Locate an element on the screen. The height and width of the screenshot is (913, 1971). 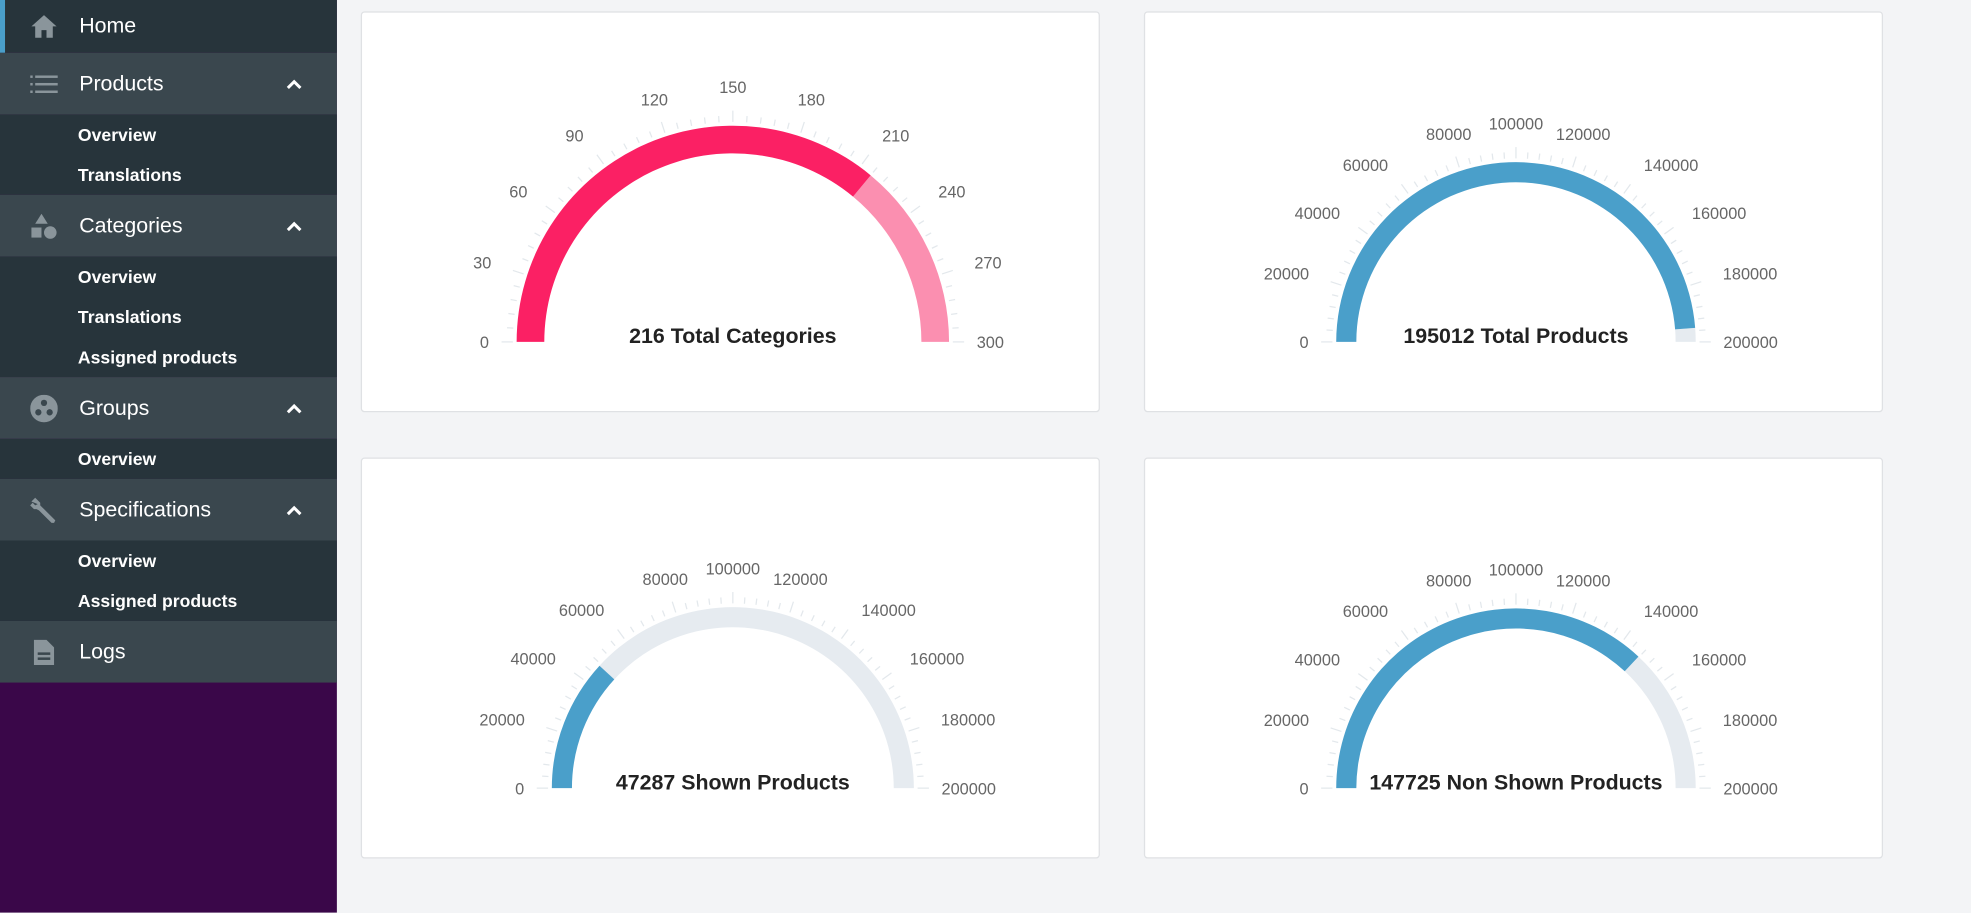
gauge-tick-label: 240 is located at coordinates (951, 193).